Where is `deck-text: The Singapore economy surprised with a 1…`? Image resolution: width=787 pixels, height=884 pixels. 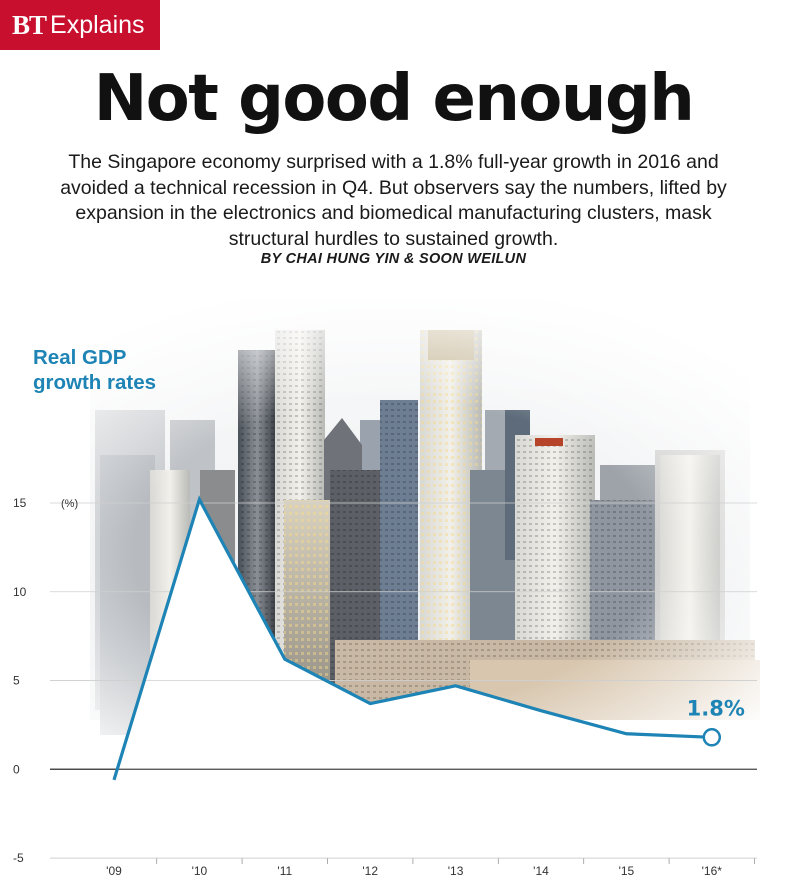 deck-text: The Singapore economy surprised with a 1… is located at coordinates (393, 200).